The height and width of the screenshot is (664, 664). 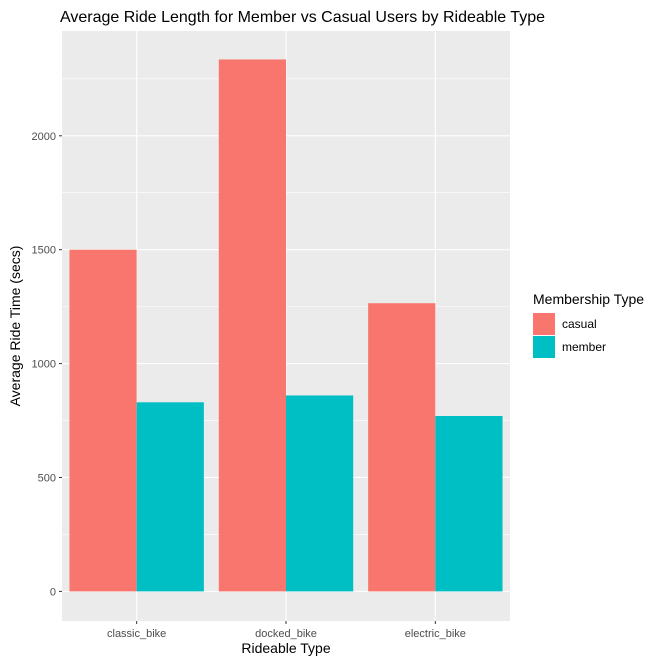 I want to click on y-axis-title: Average Ride Time (secs), so click(x=15, y=326).